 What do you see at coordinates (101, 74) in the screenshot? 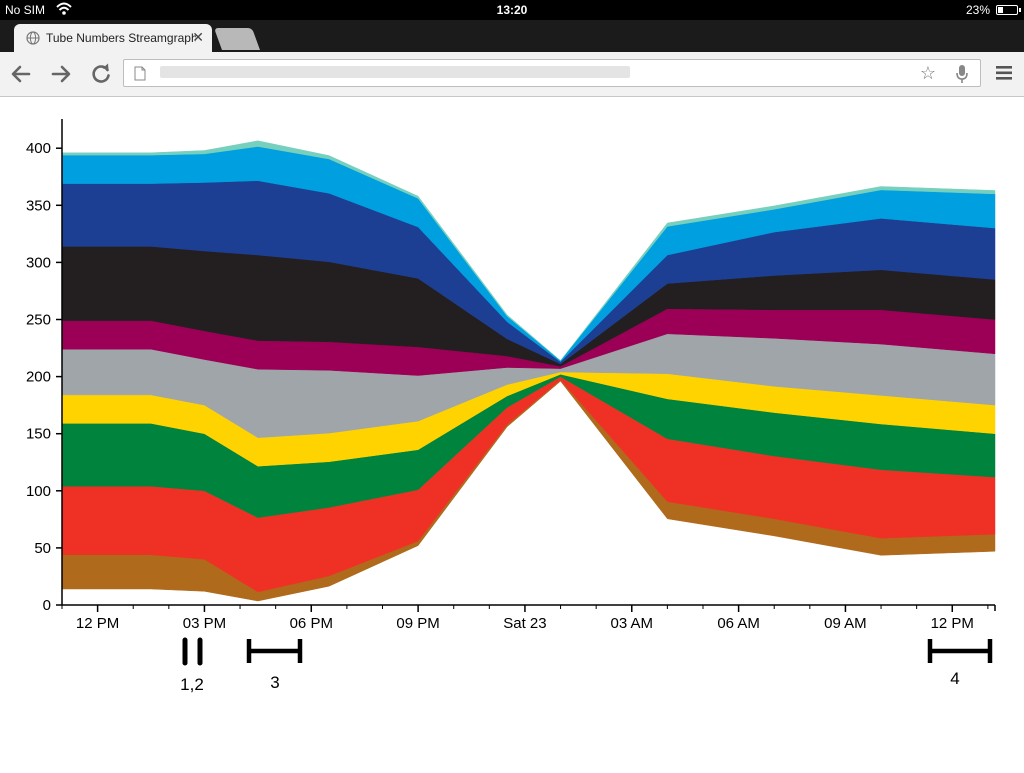
I see `reload-icon` at bounding box center [101, 74].